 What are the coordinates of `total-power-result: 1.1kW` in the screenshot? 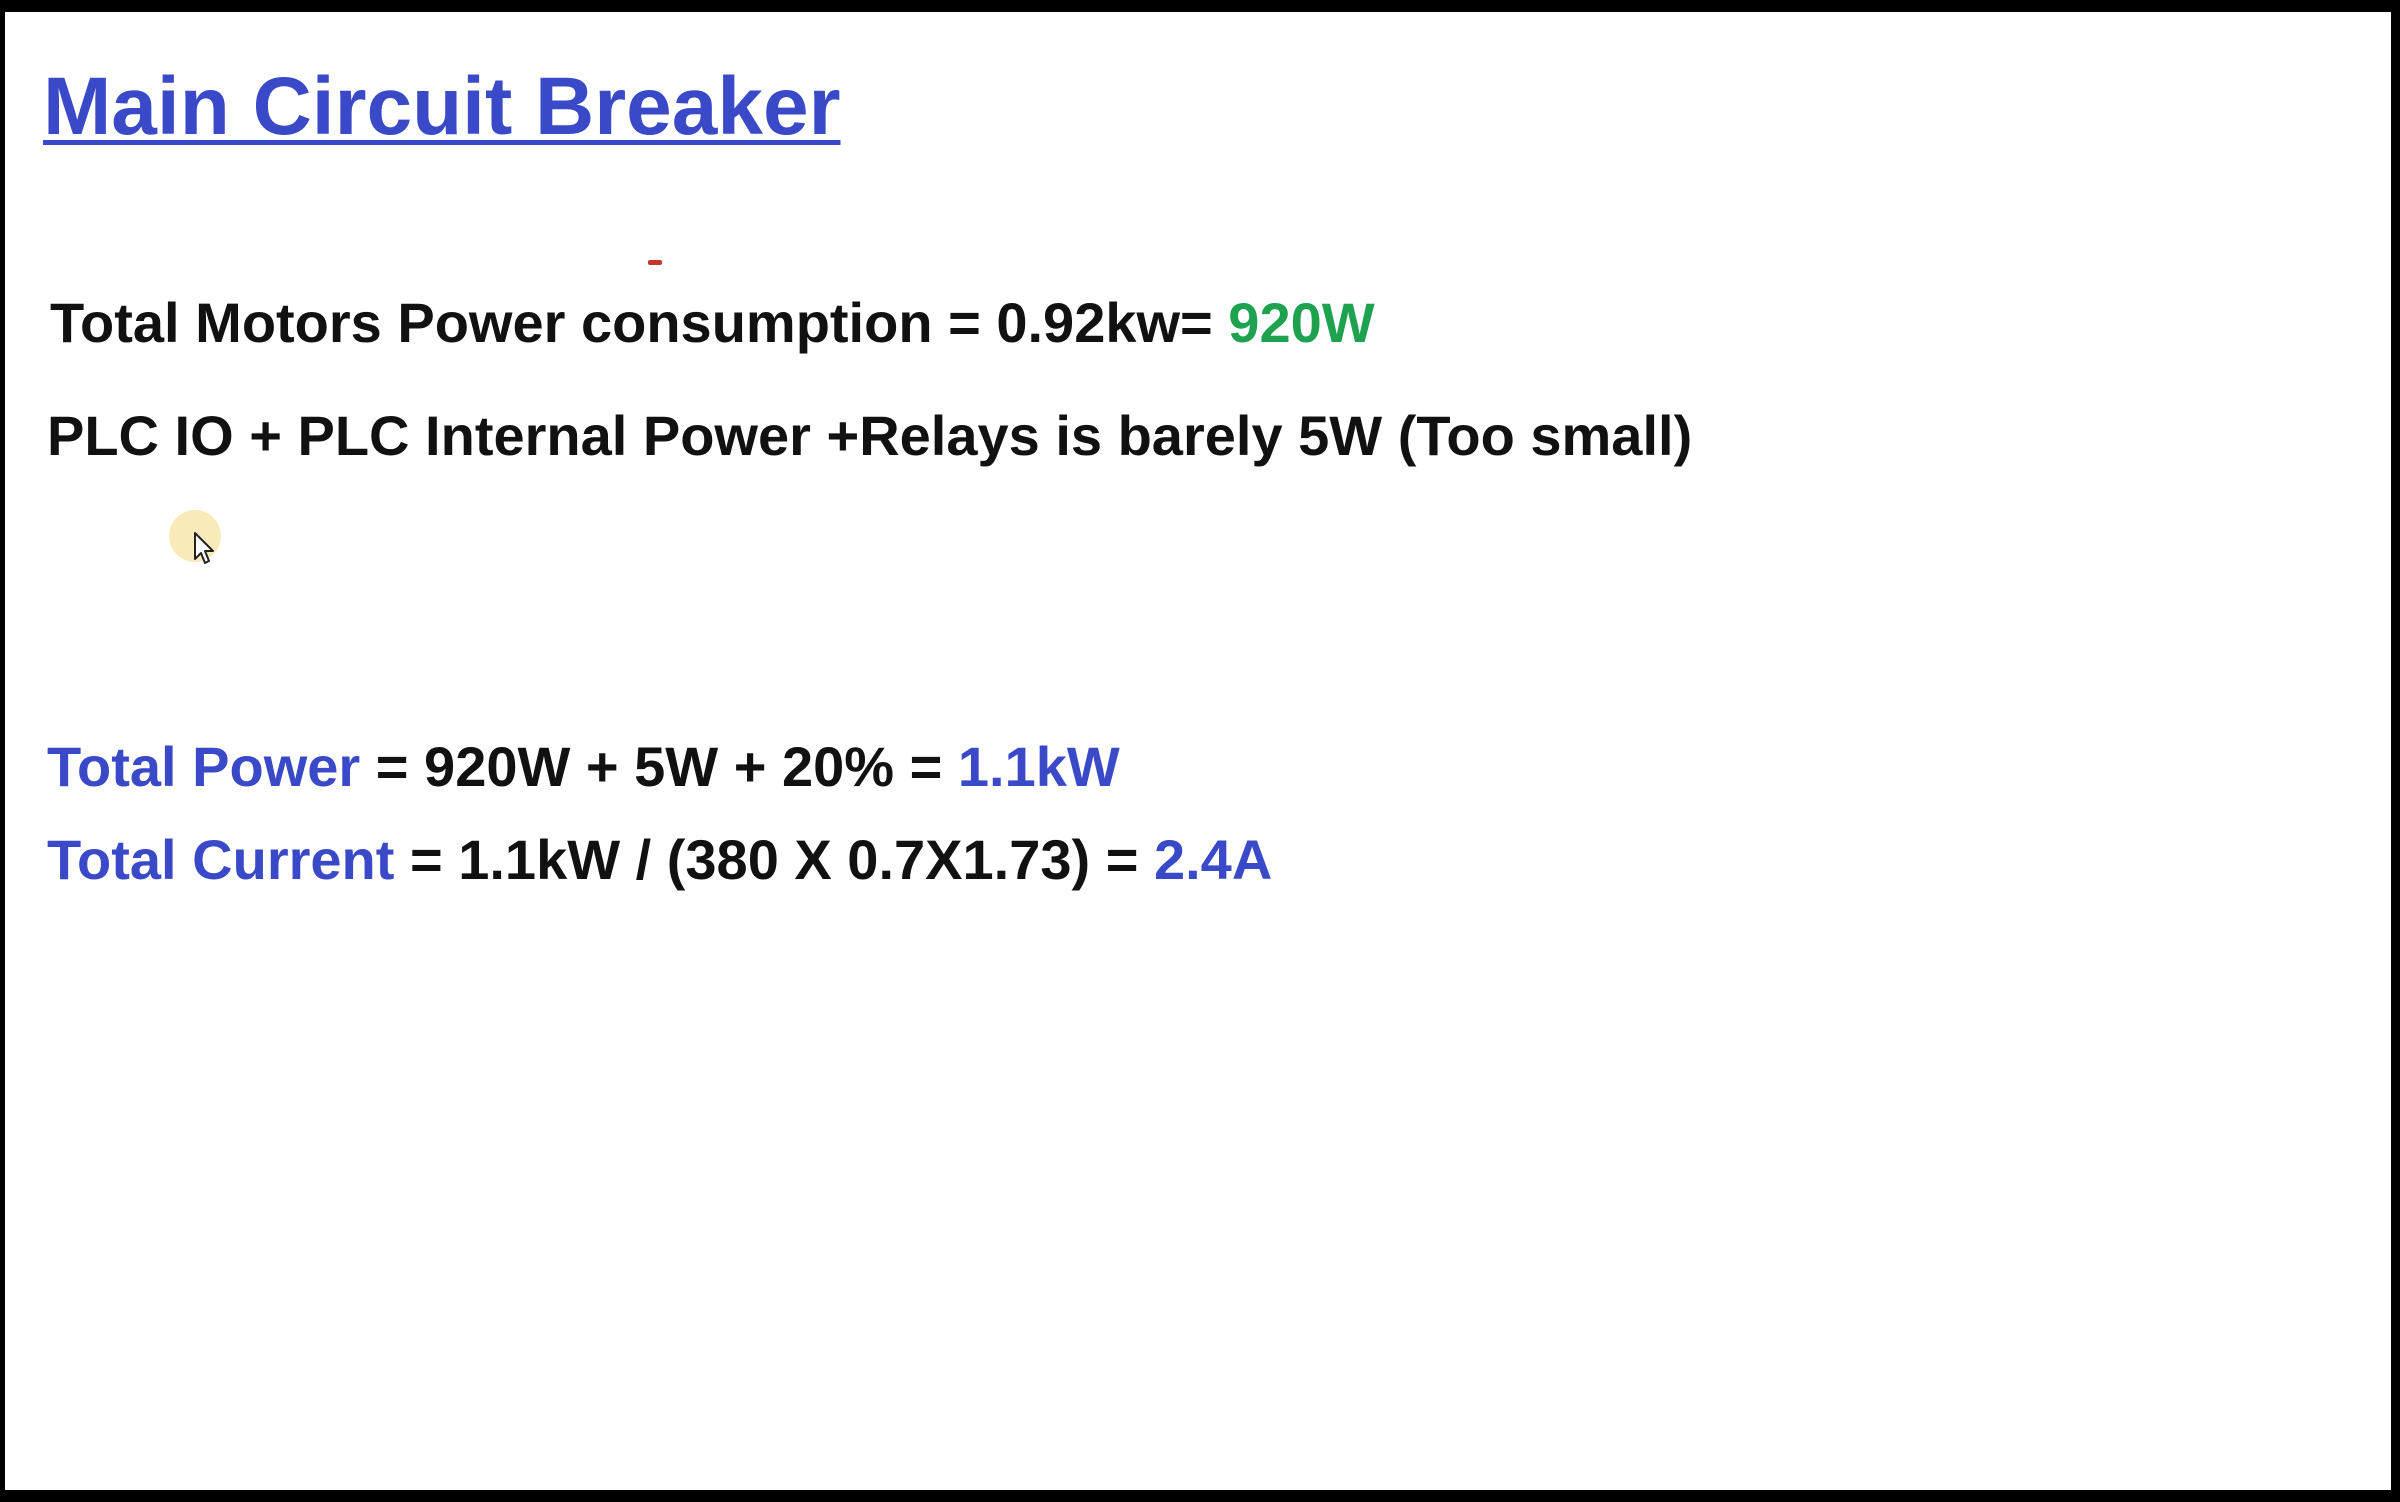 It's located at (1038, 766).